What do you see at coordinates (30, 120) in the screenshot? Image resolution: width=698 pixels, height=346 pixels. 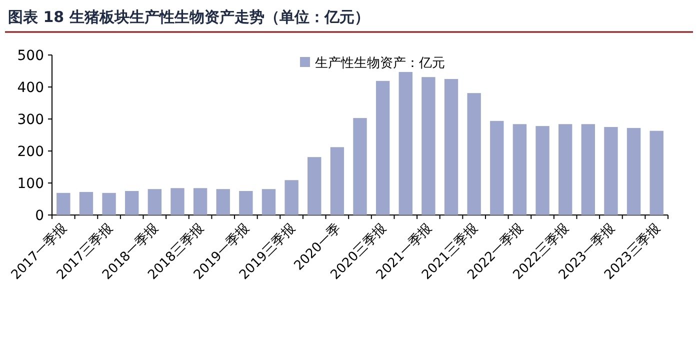 I see `y-tick-label: 300` at bounding box center [30, 120].